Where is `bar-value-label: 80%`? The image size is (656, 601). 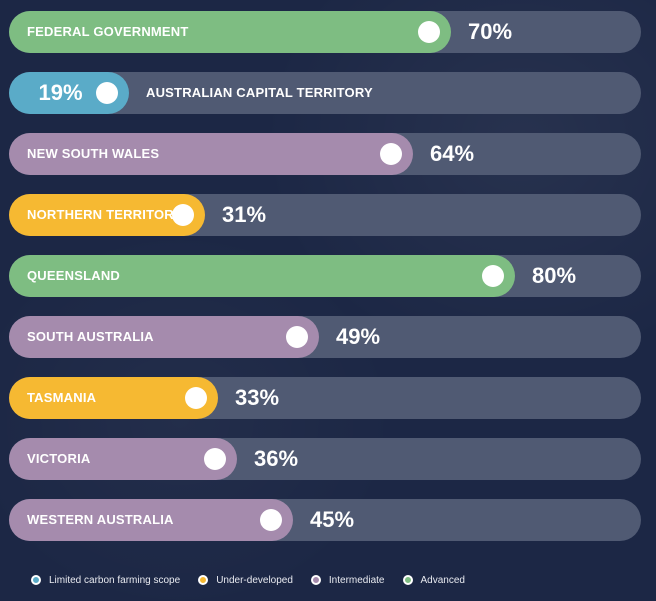
bar-value-label: 80% is located at coordinates (554, 275).